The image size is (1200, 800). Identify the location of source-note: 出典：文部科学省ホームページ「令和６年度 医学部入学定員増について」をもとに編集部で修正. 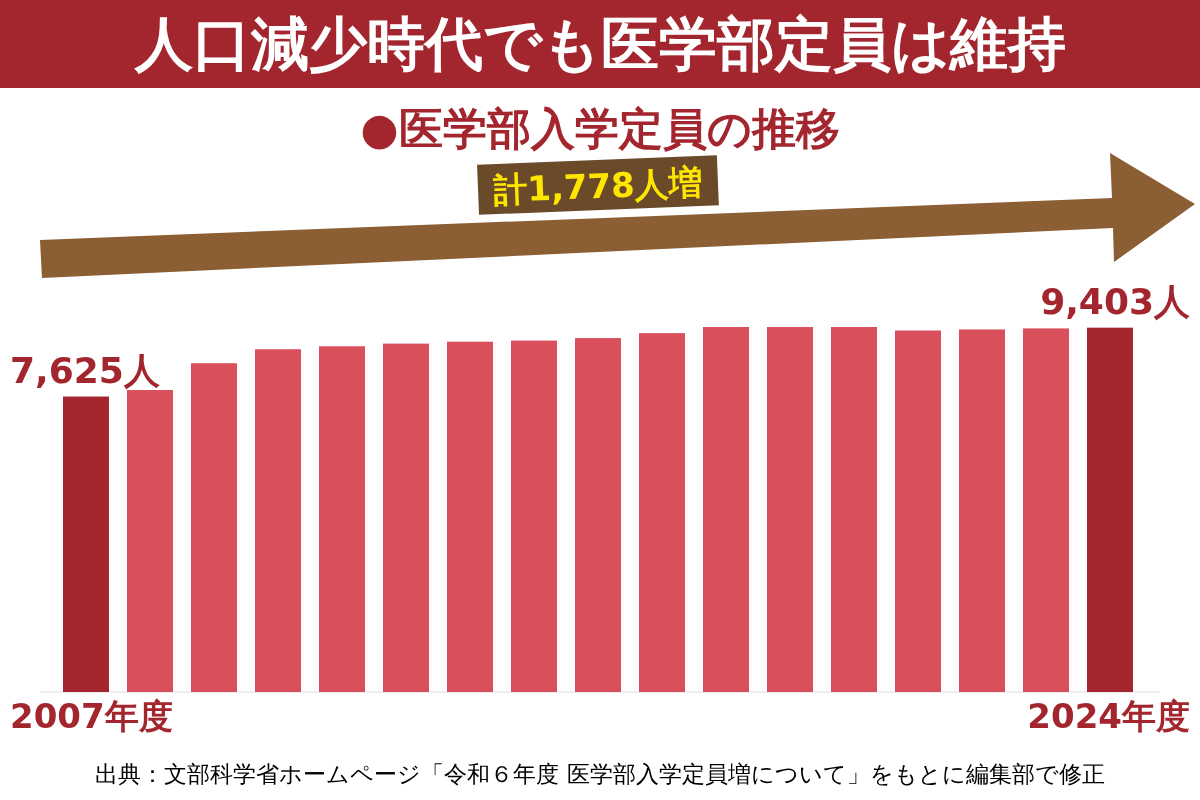
(600, 774).